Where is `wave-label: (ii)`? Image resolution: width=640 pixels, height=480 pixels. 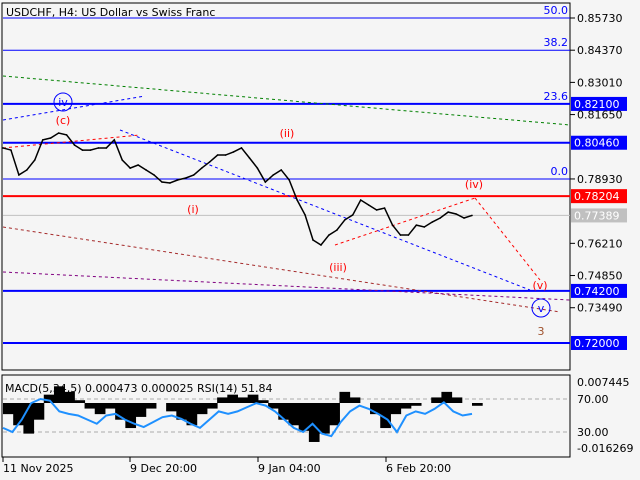 wave-label: (ii) is located at coordinates (287, 133).